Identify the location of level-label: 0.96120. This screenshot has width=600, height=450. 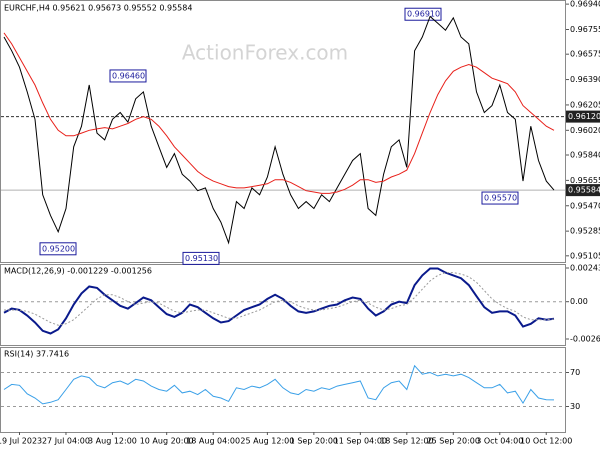
(584, 116).